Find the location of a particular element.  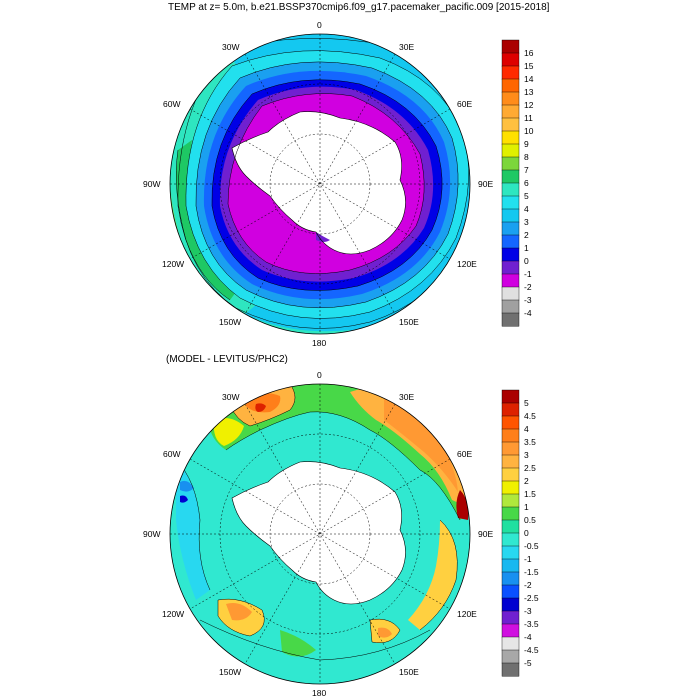

lon-label-60w-b: 60W is located at coordinates (171, 454).